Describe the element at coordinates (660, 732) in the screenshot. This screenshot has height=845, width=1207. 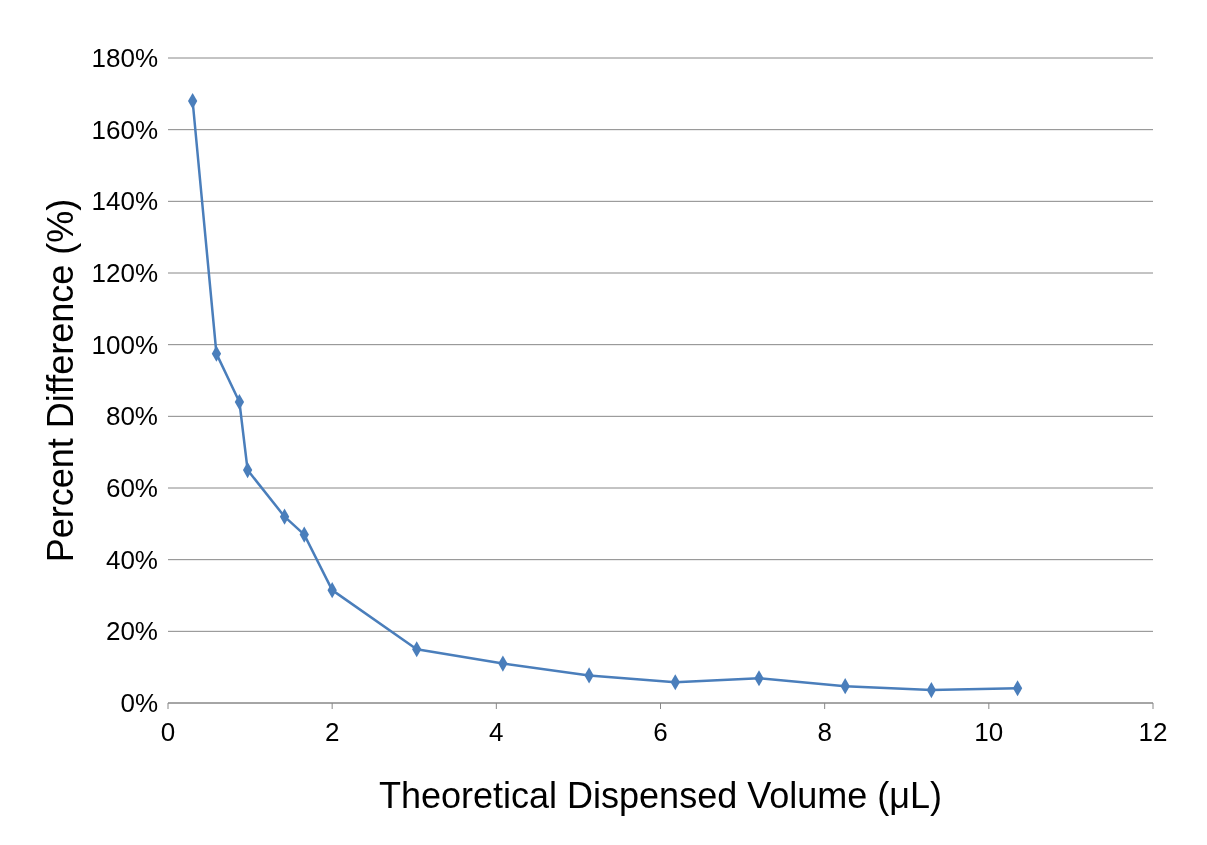
I see `x-tick-label: 6` at that location.